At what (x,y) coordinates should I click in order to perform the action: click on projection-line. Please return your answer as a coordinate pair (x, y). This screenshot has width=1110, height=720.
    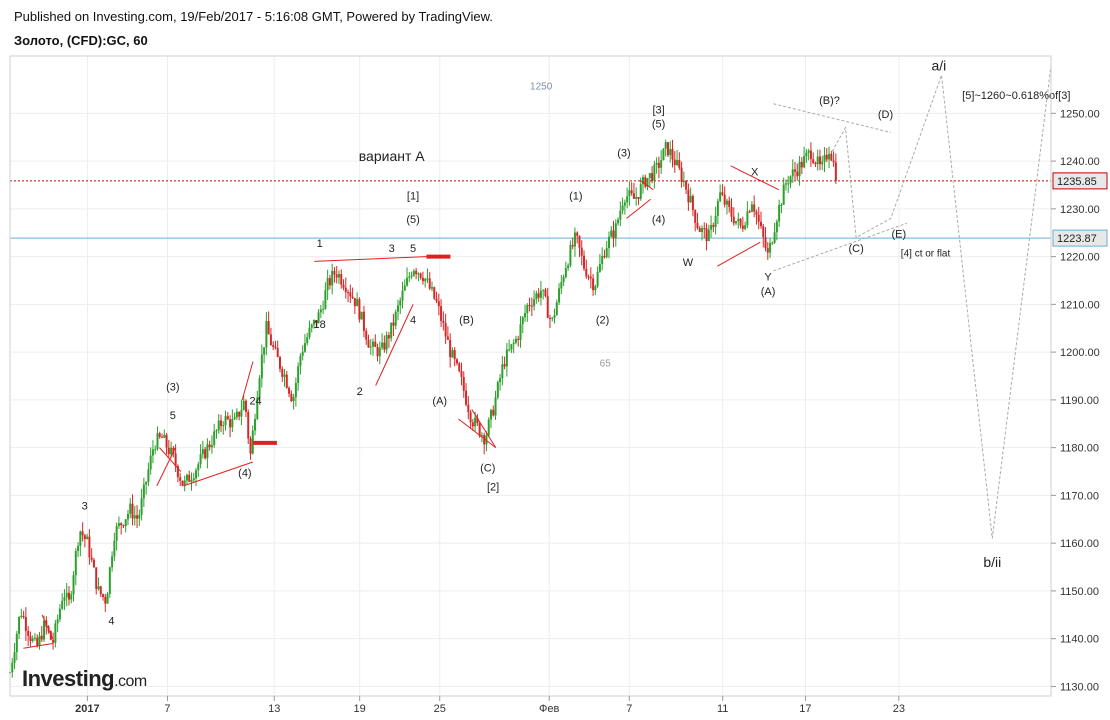
    Looking at the image, I should click on (941, 302).